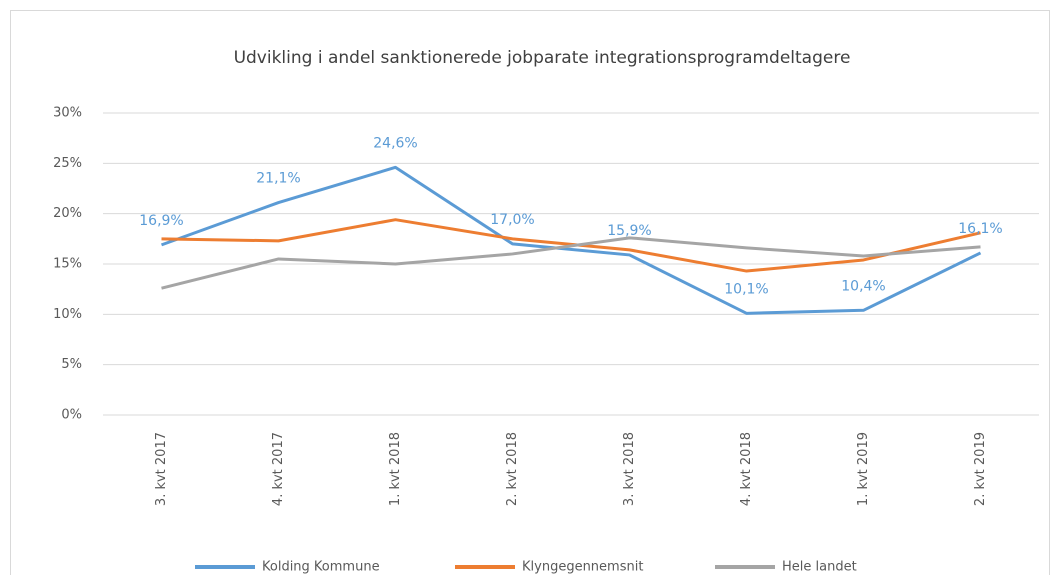 This screenshot has width=1057, height=575. I want to click on x-tick-label: 2. kvt 2019, so click(980, 469).